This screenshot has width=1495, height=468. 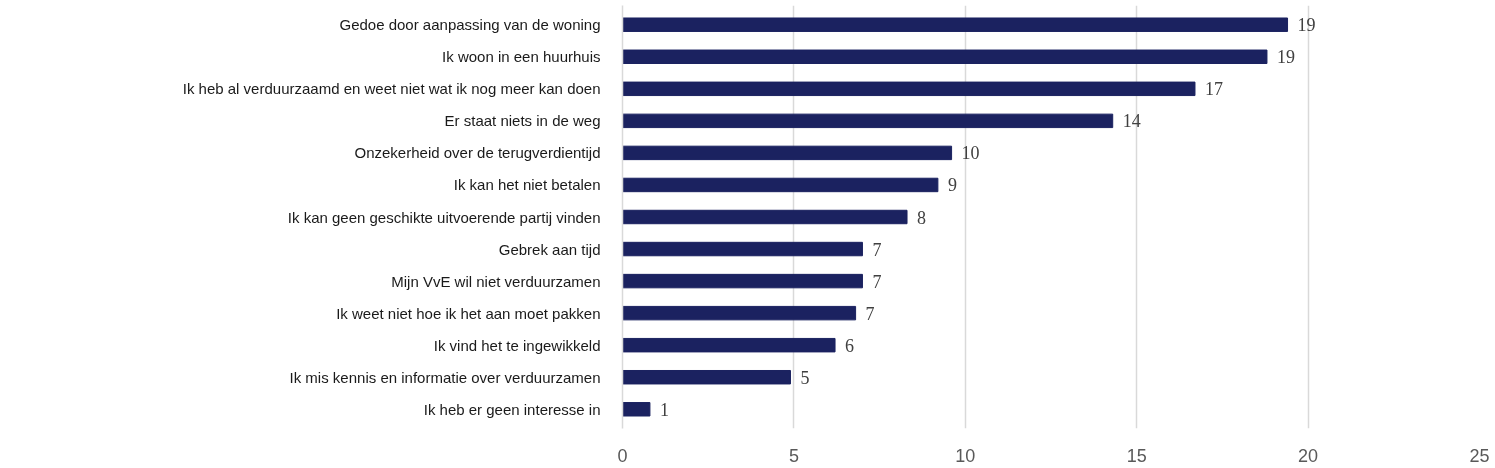 I want to click on data-label: 1, so click(x=664, y=409).